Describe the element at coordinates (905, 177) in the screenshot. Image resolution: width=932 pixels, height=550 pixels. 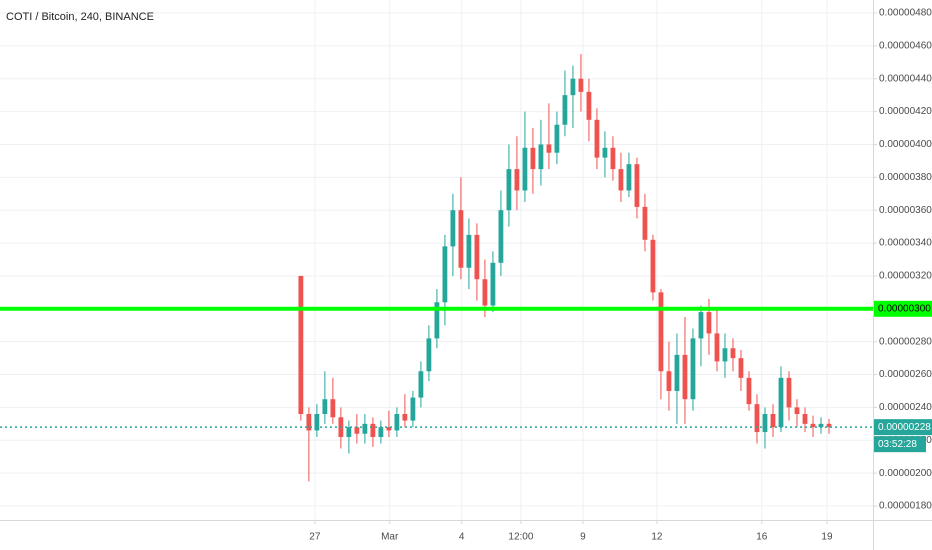
I see `y-tick-label: 0.00000380` at that location.